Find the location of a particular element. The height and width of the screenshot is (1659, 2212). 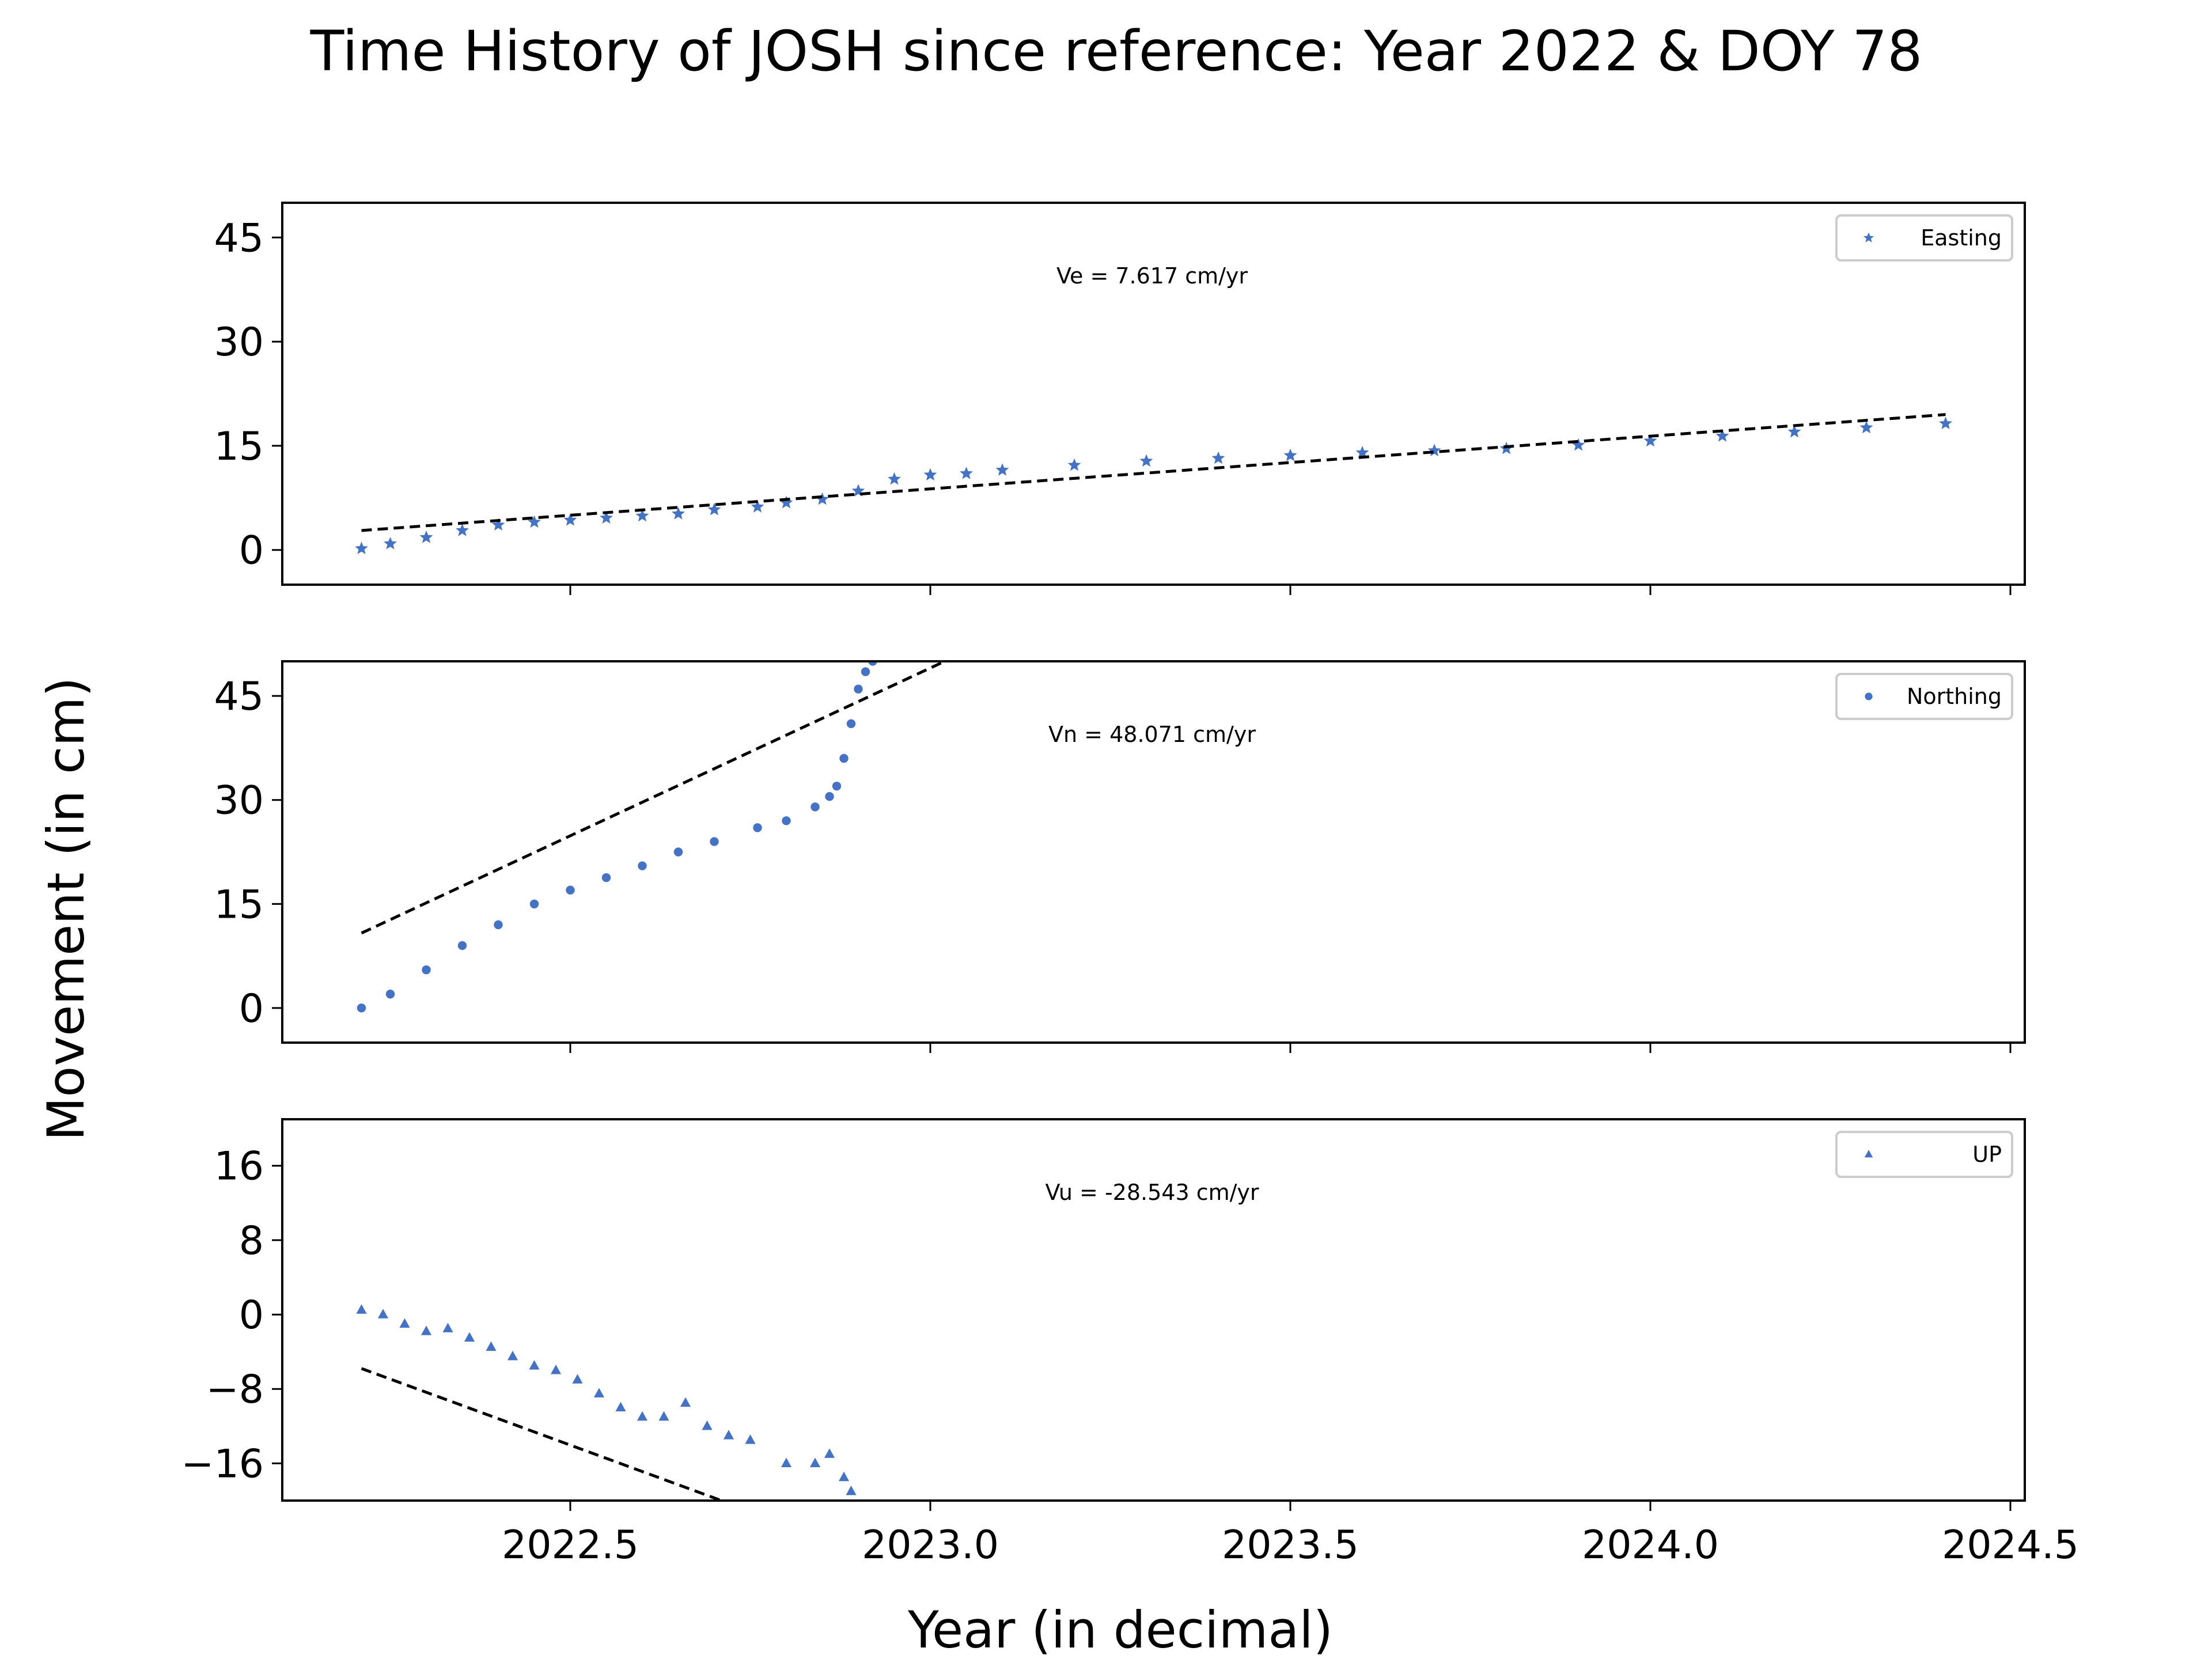

legend-label-up: UP is located at coordinates (1987, 1154).